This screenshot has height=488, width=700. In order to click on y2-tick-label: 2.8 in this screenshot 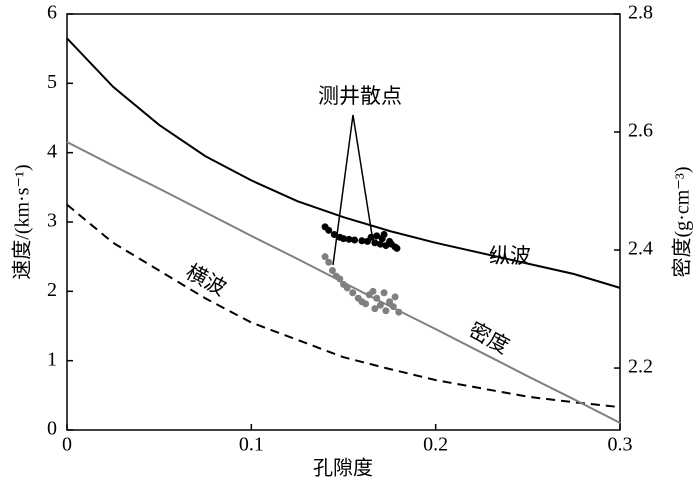, I will do `click(640, 13)`.